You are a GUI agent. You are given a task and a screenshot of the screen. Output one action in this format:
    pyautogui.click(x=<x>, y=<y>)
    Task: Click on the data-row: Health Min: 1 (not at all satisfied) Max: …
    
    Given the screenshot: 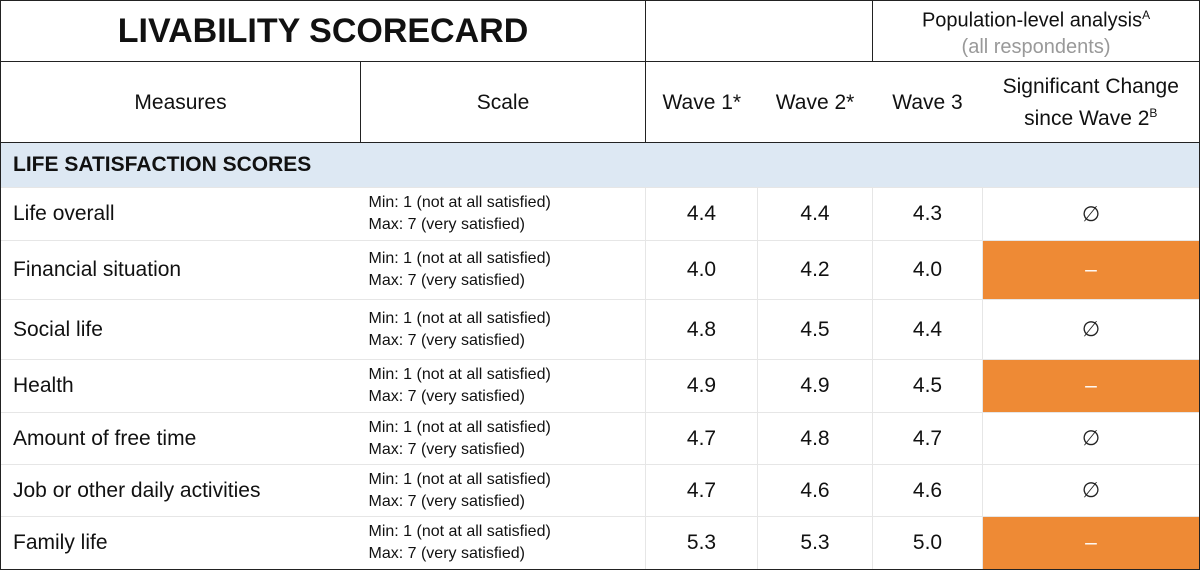 What is the action you would take?
    pyautogui.click(x=600, y=386)
    